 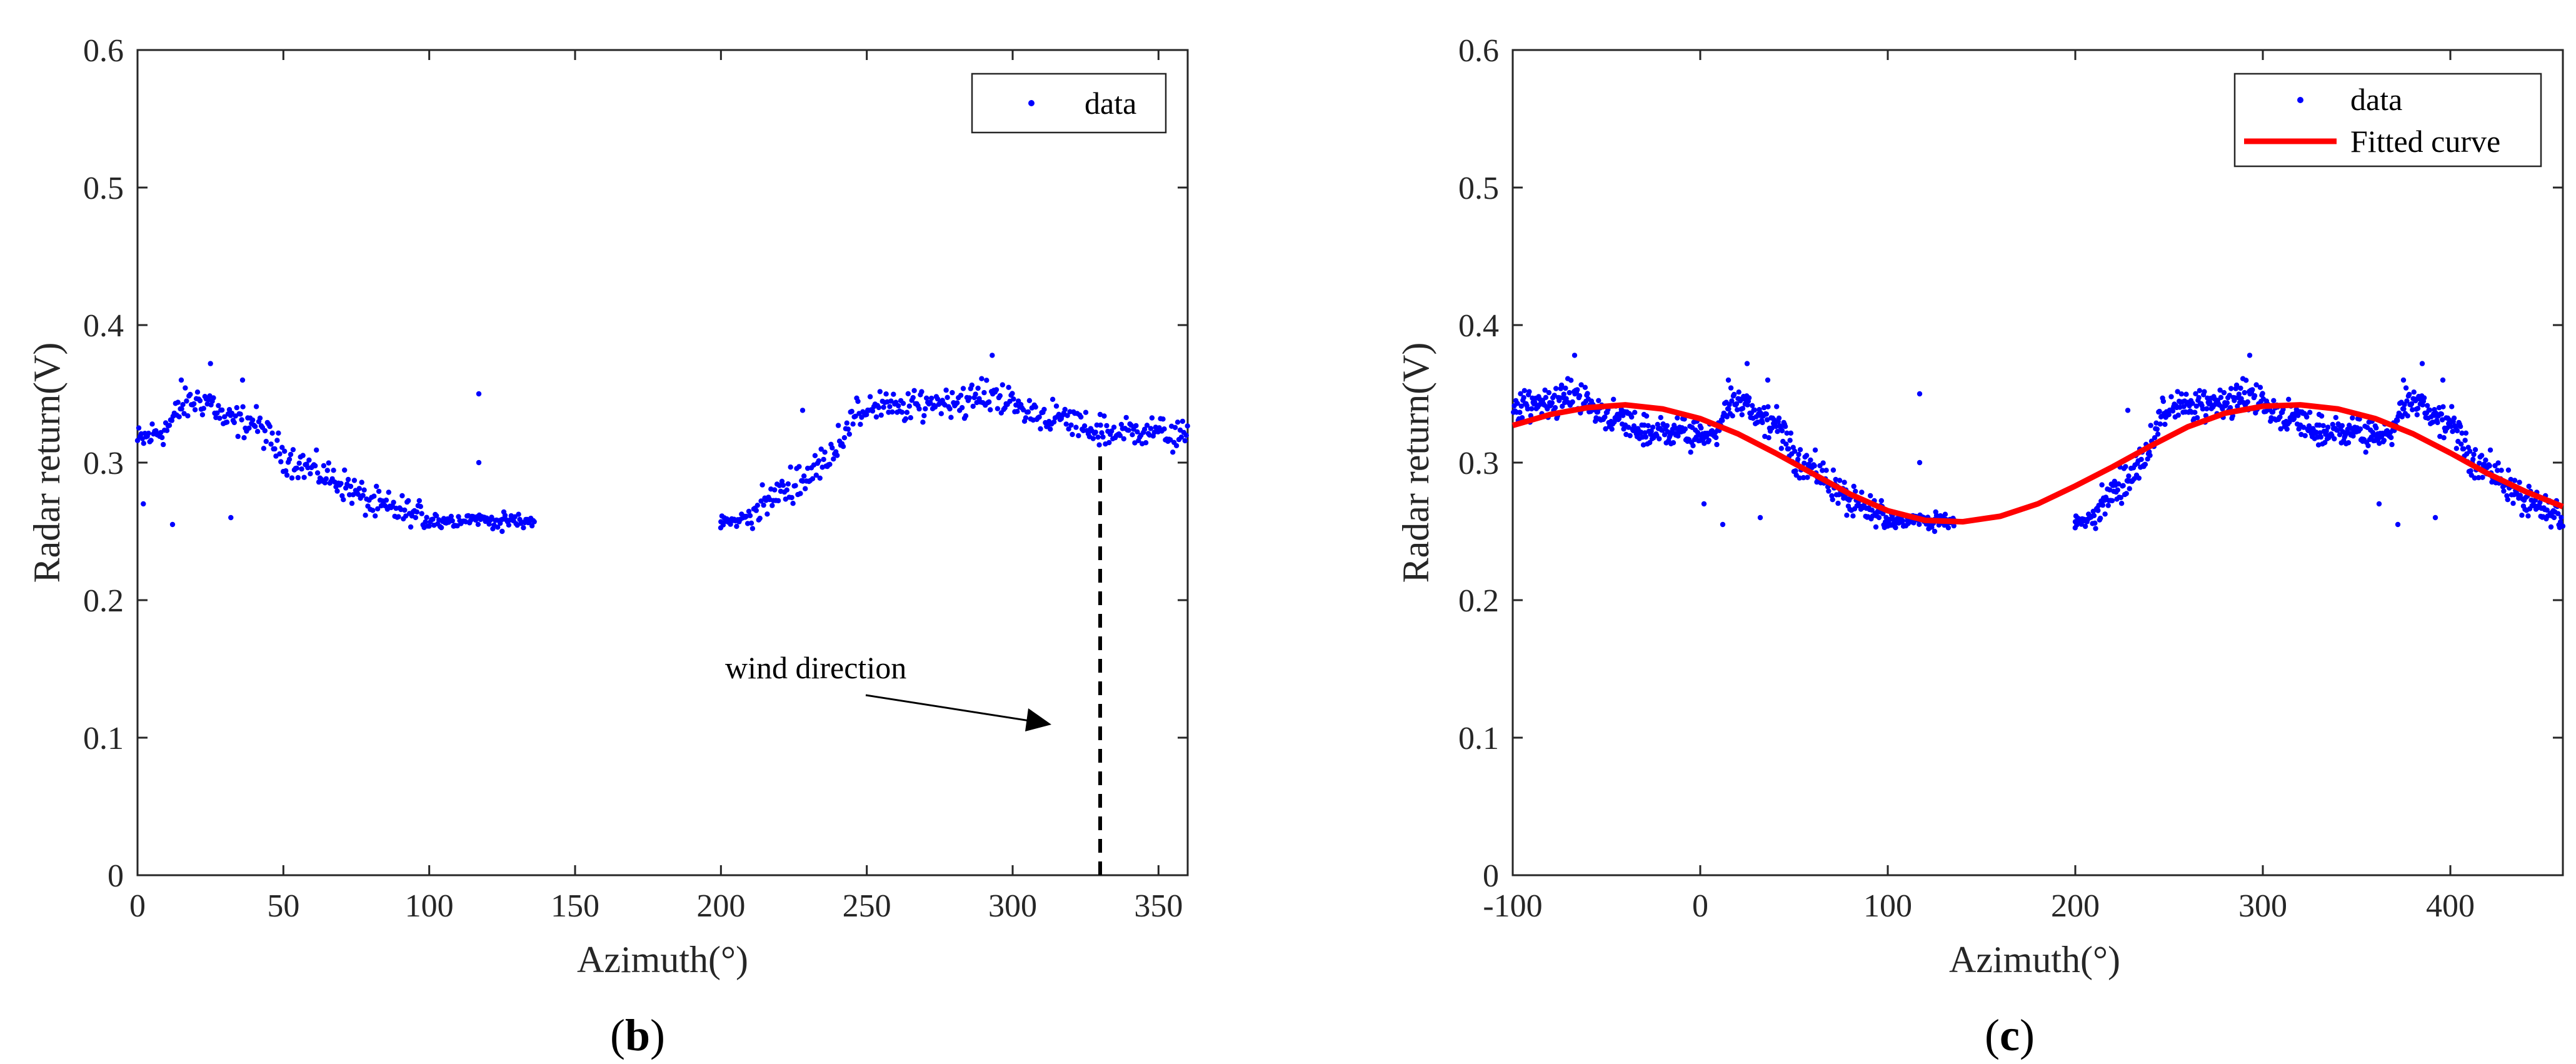 I want to click on x-tick-label: 400, so click(x=2450, y=906).